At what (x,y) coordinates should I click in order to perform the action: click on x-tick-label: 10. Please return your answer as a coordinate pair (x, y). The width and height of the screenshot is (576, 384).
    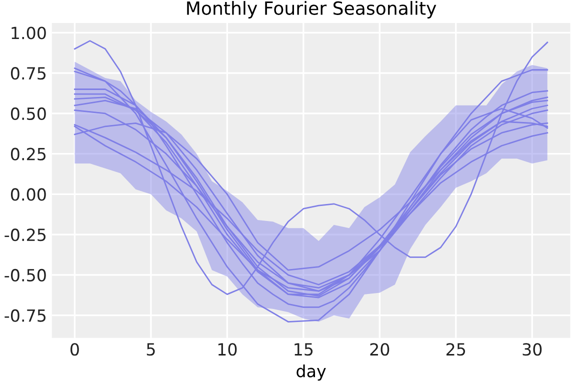
    Looking at the image, I should click on (227, 349).